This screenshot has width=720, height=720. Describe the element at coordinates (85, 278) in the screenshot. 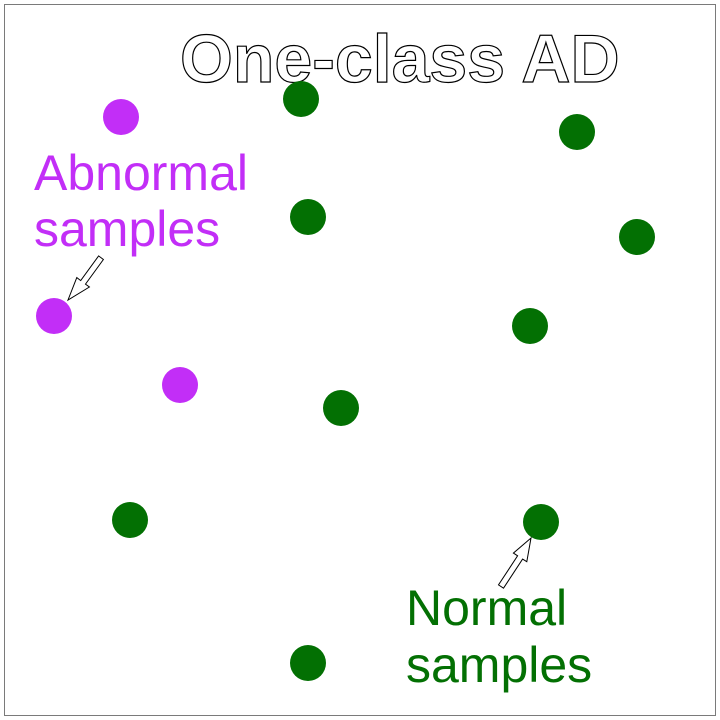

I see `abnormal-arrow-icon` at that location.